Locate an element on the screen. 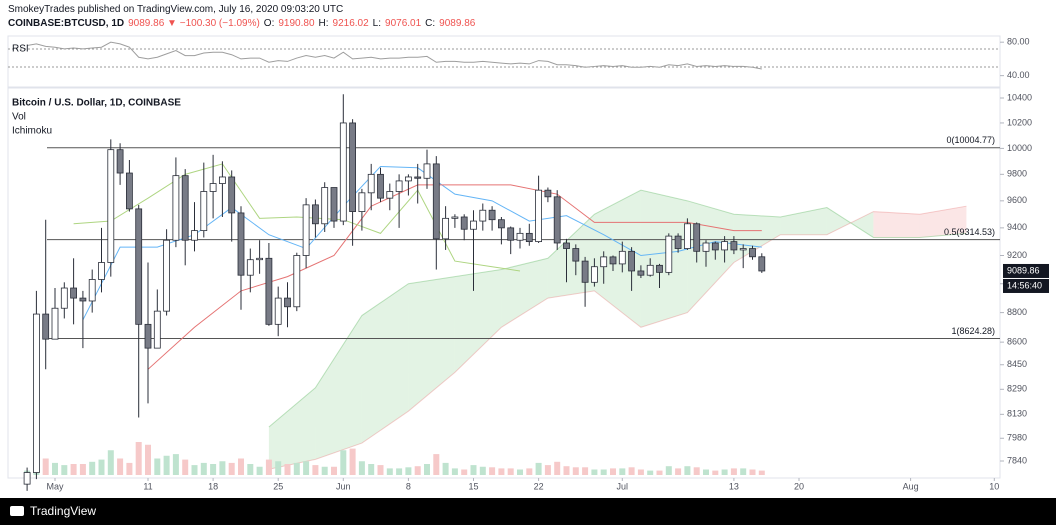  chart-title: Bitcoin / U.S. Dollar, 1D, COINBASE is located at coordinates (96, 103).